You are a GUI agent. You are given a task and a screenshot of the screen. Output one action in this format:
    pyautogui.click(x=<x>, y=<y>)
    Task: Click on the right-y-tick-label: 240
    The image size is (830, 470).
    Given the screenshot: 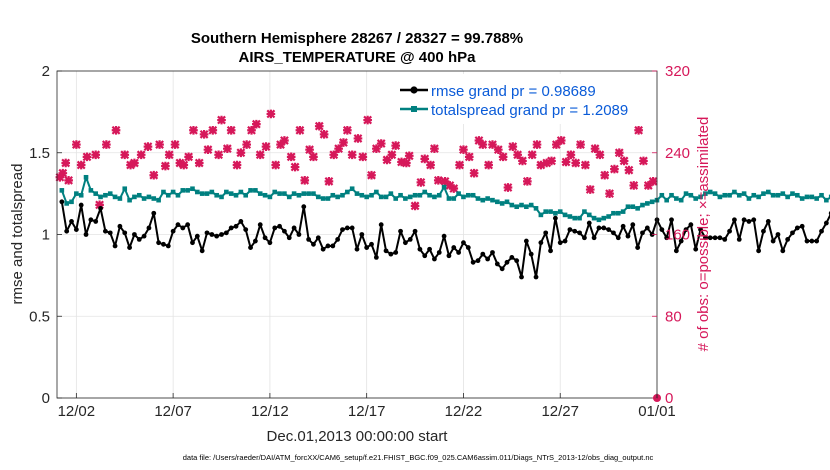 What is the action you would take?
    pyautogui.click(x=677, y=153)
    